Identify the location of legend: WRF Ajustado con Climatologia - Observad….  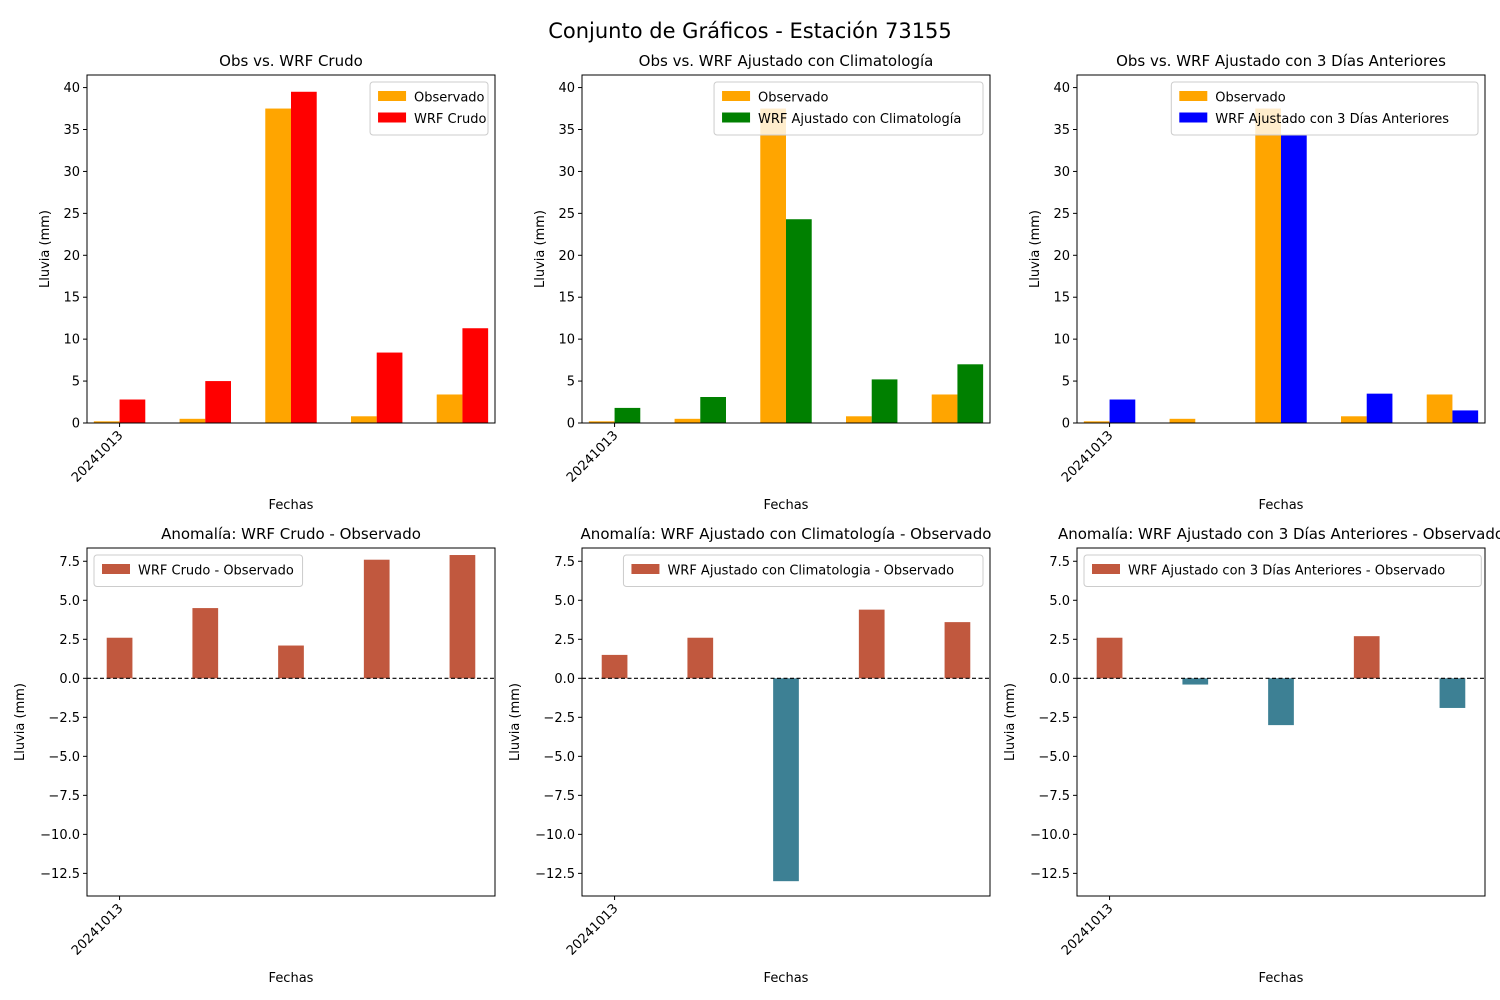
(803, 570).